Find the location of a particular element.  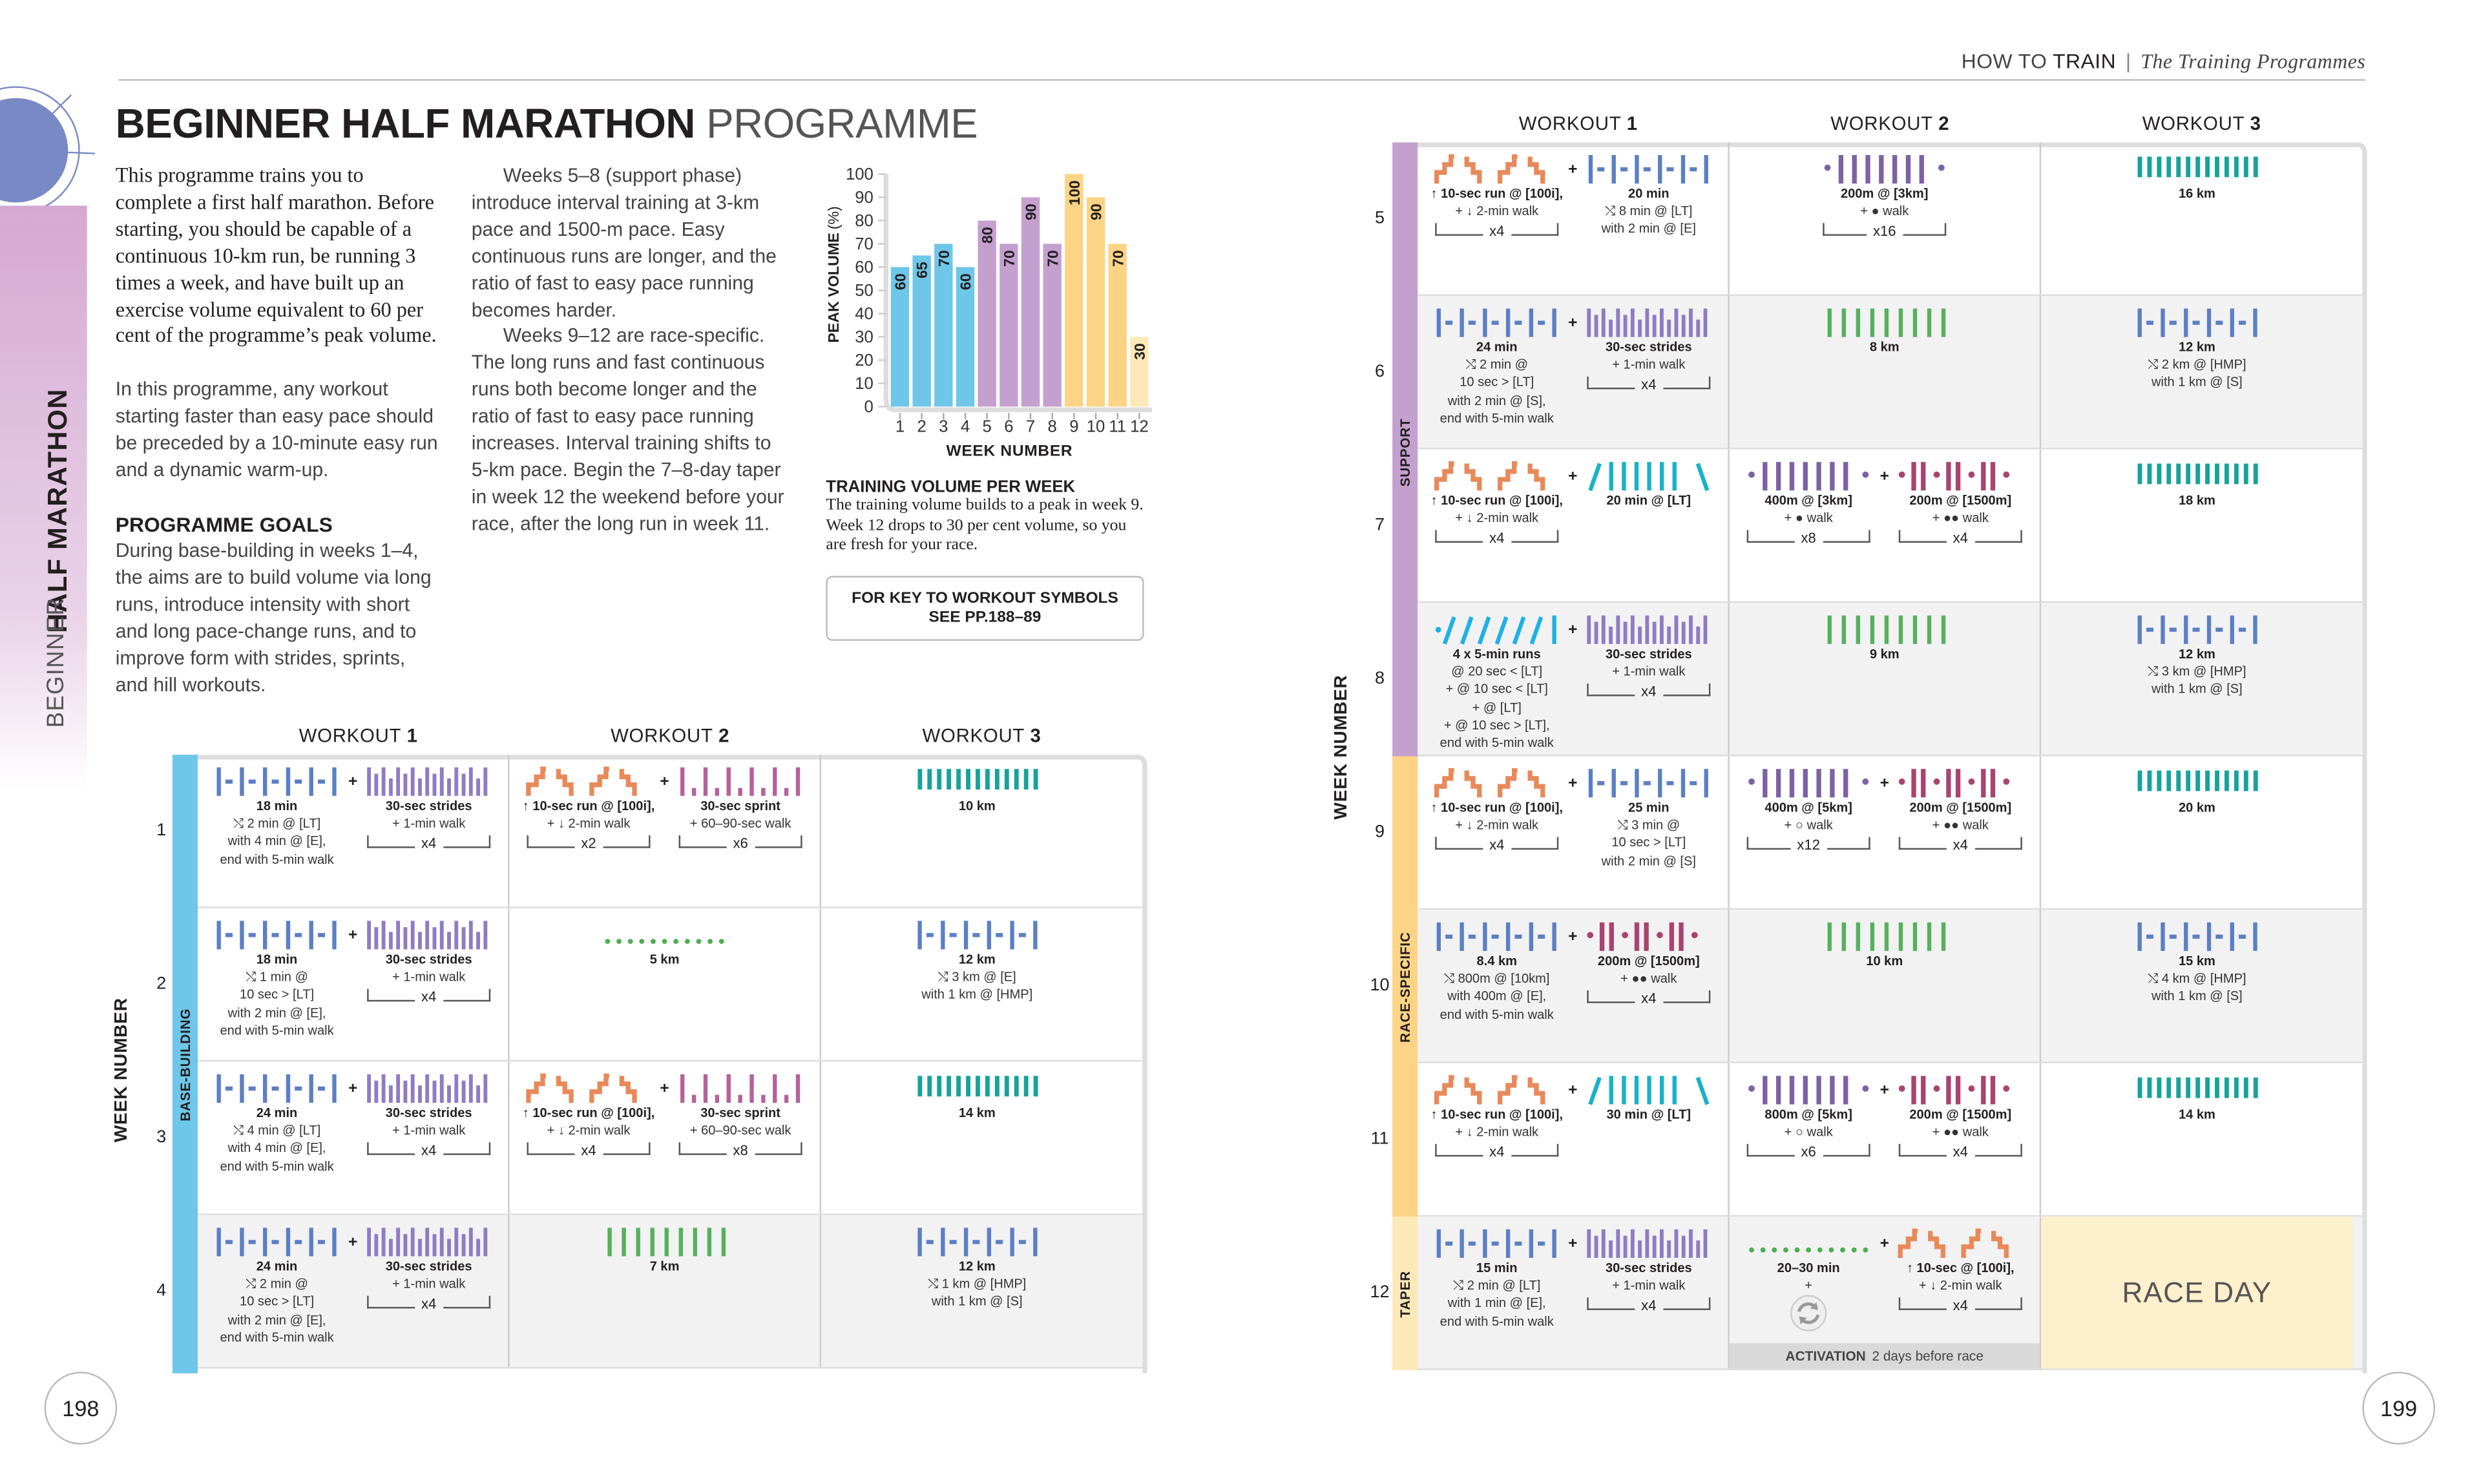

workout-cell: 16 km is located at coordinates (2196, 218).